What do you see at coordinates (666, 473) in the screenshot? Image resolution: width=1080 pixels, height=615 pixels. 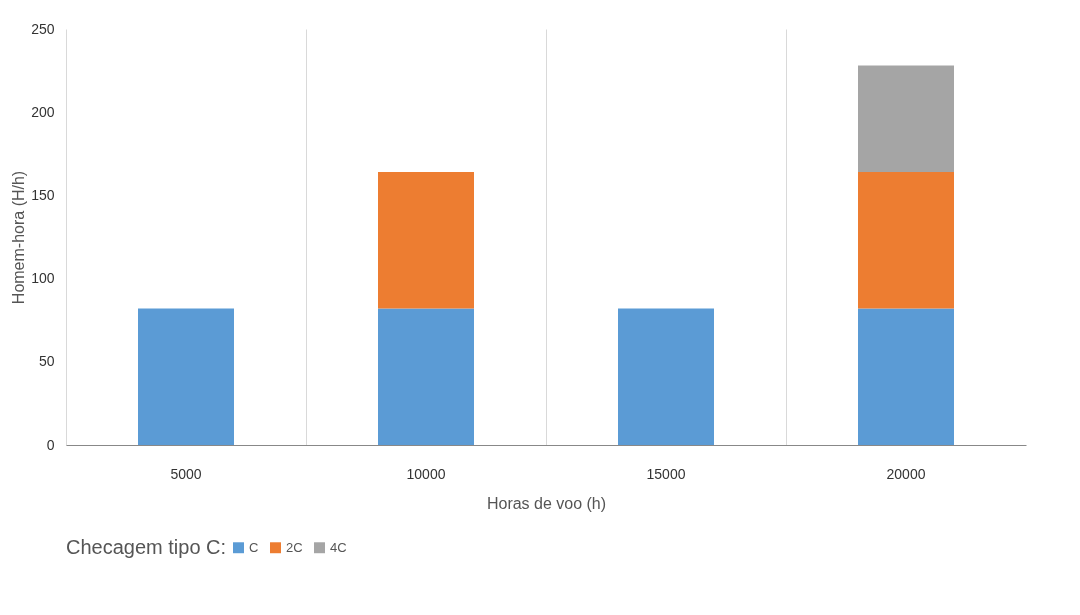 I see `x-tick-label: 15000` at bounding box center [666, 473].